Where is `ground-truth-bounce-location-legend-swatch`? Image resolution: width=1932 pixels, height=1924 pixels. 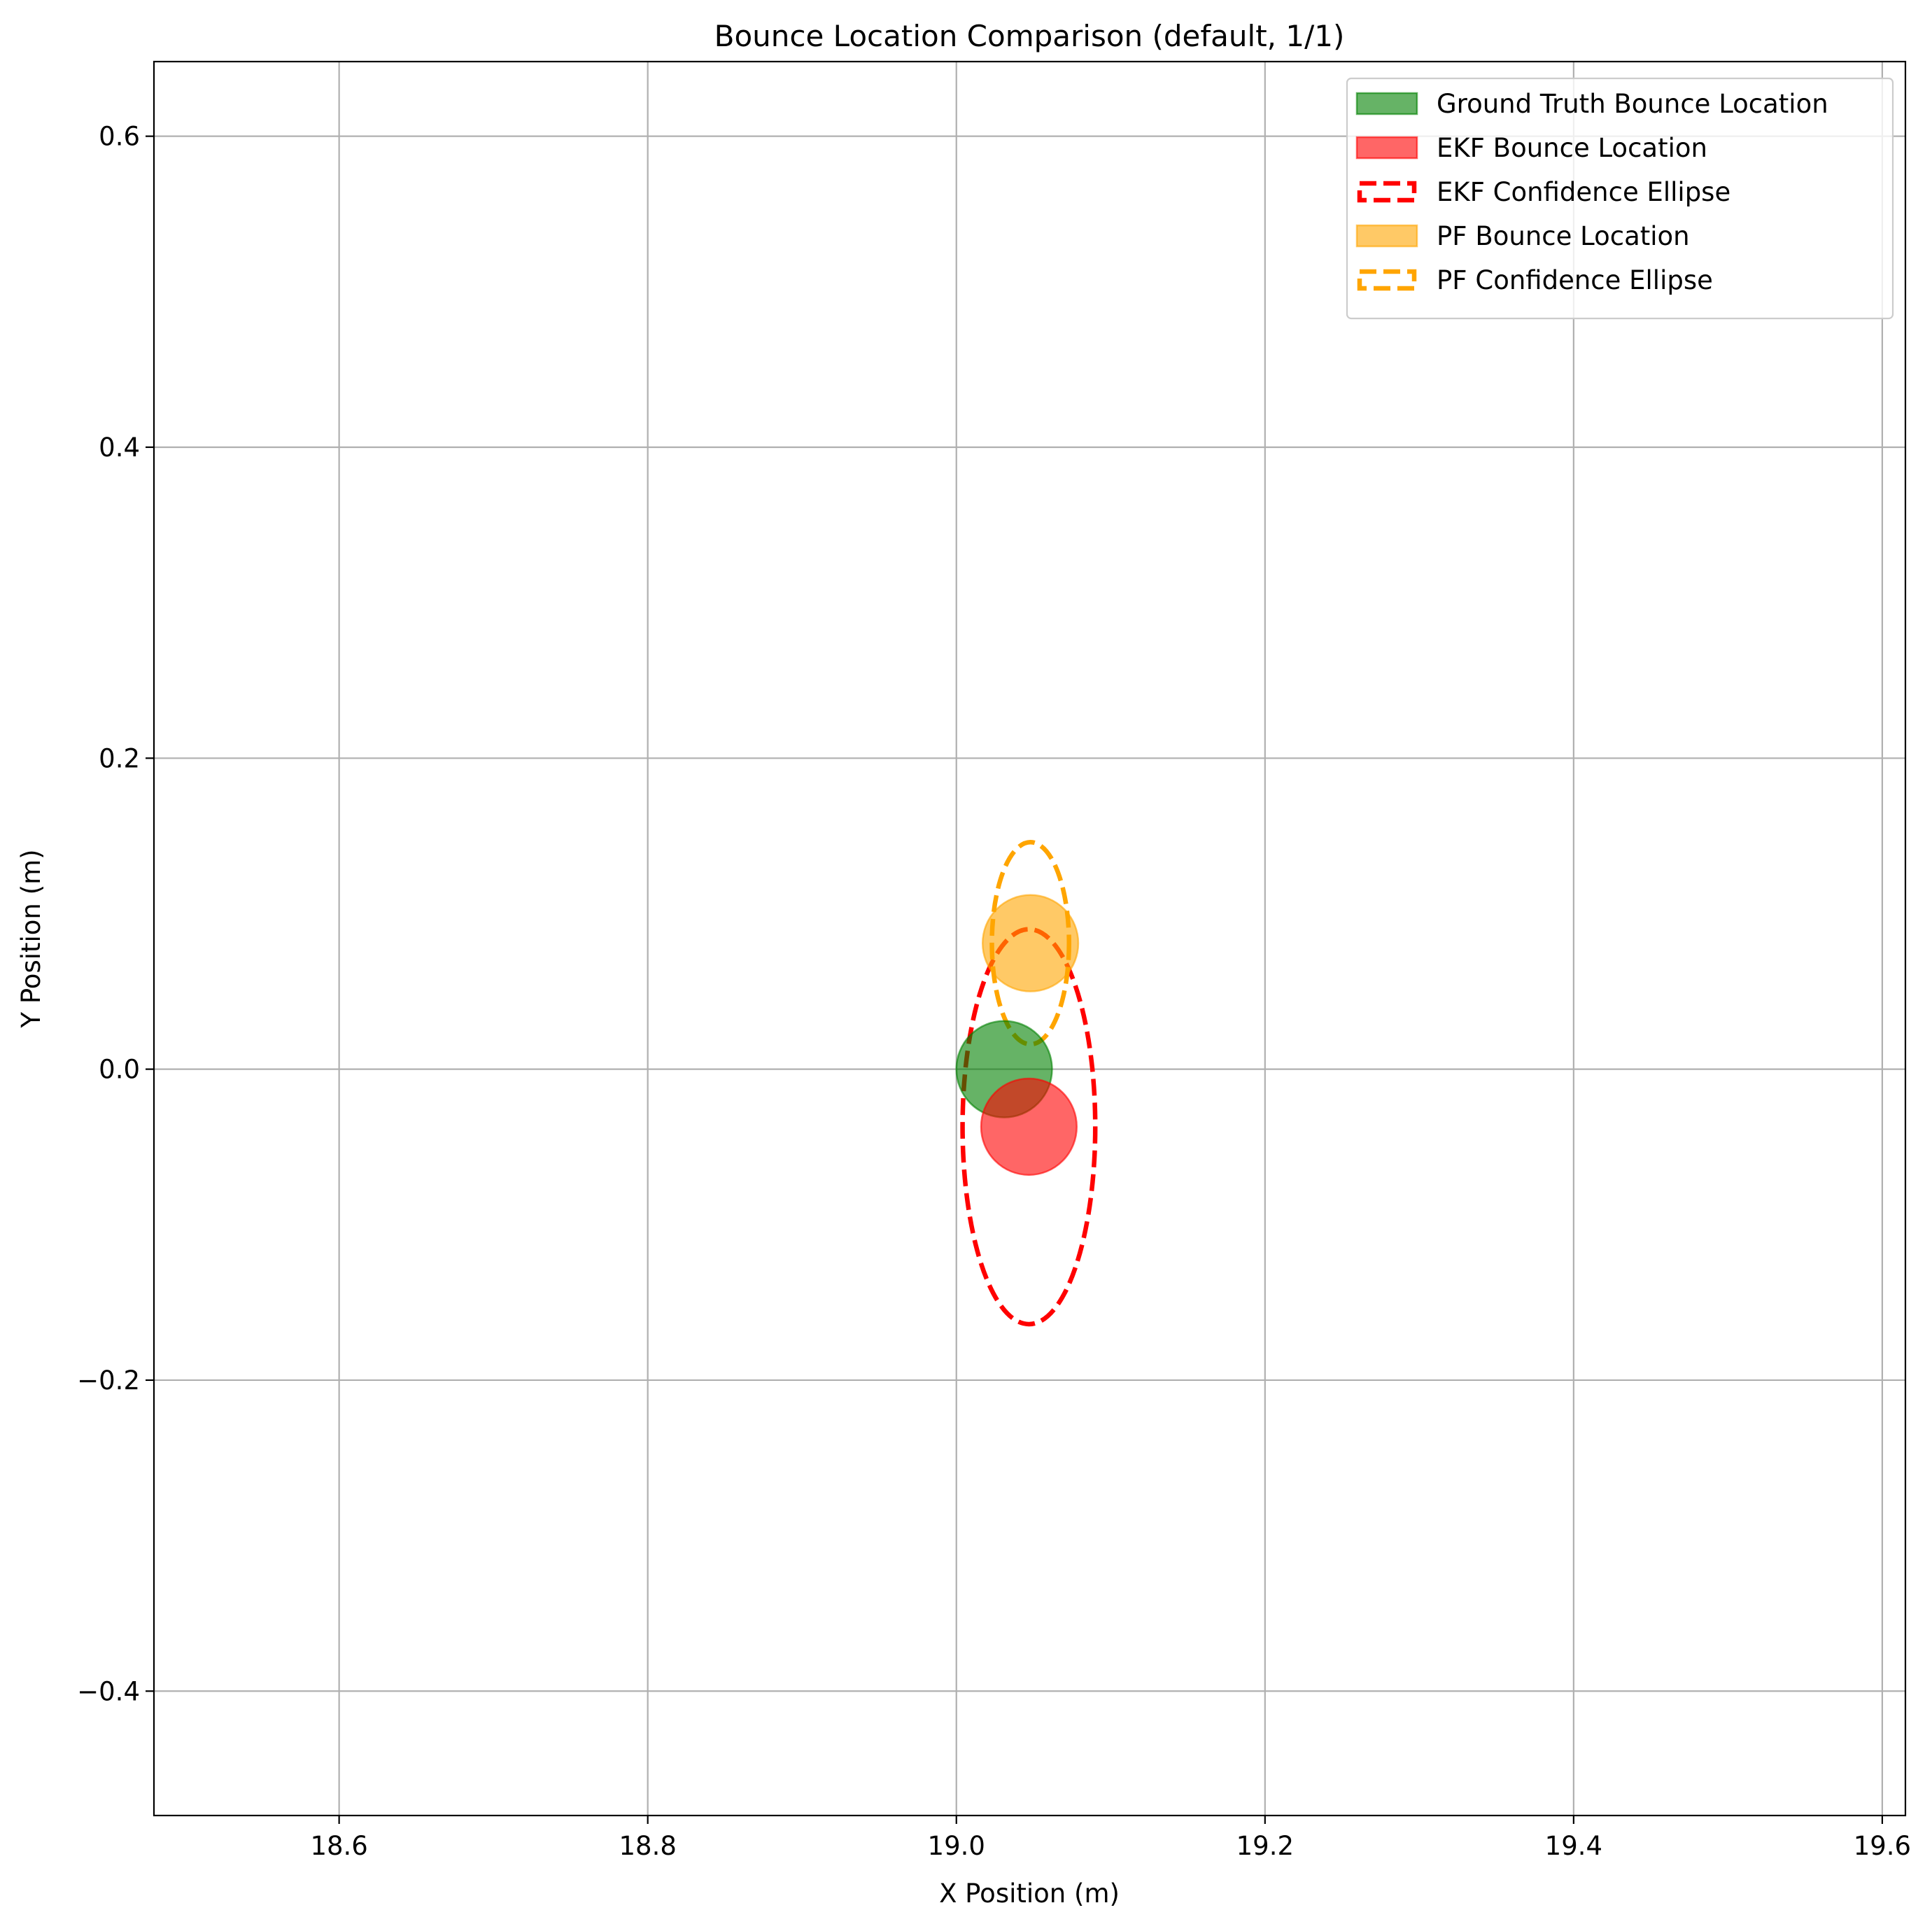
ground-truth-bounce-location-legend-swatch is located at coordinates (1387, 103).